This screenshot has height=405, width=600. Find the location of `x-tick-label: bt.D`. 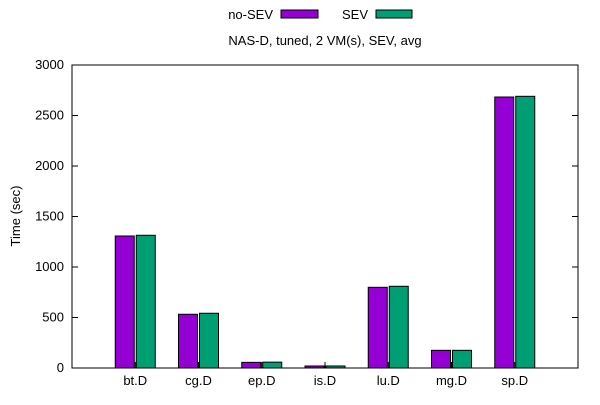

x-tick-label: bt.D is located at coordinates (135, 380).